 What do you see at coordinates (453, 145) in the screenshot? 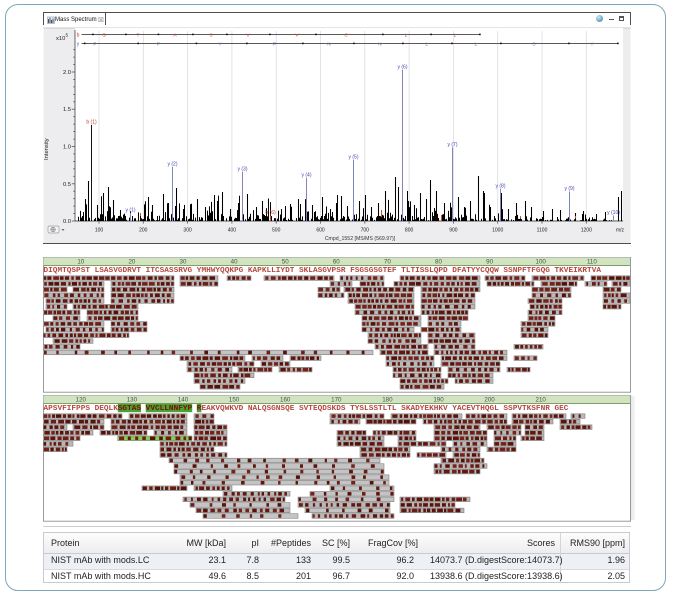
I see `svg-text: y (7)` at bounding box center [453, 145].